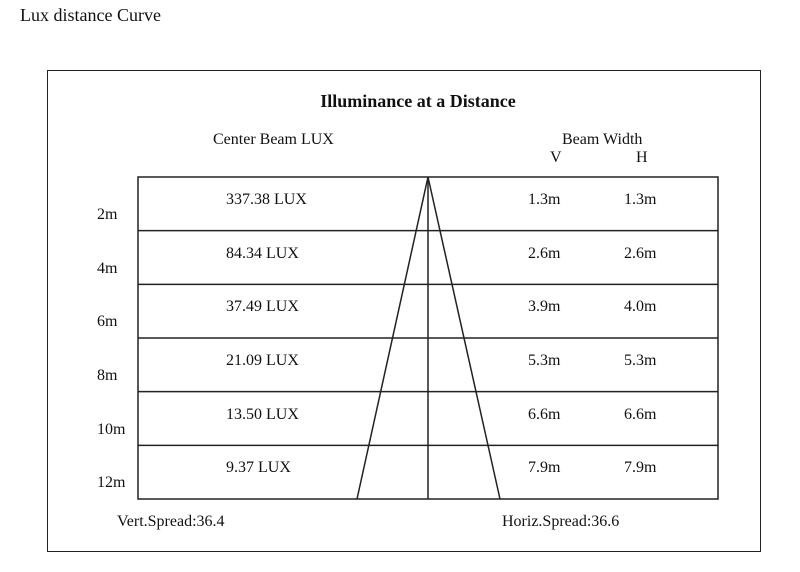  What do you see at coordinates (262, 414) in the screenshot?
I see `lux-value: 13.50 LUX` at bounding box center [262, 414].